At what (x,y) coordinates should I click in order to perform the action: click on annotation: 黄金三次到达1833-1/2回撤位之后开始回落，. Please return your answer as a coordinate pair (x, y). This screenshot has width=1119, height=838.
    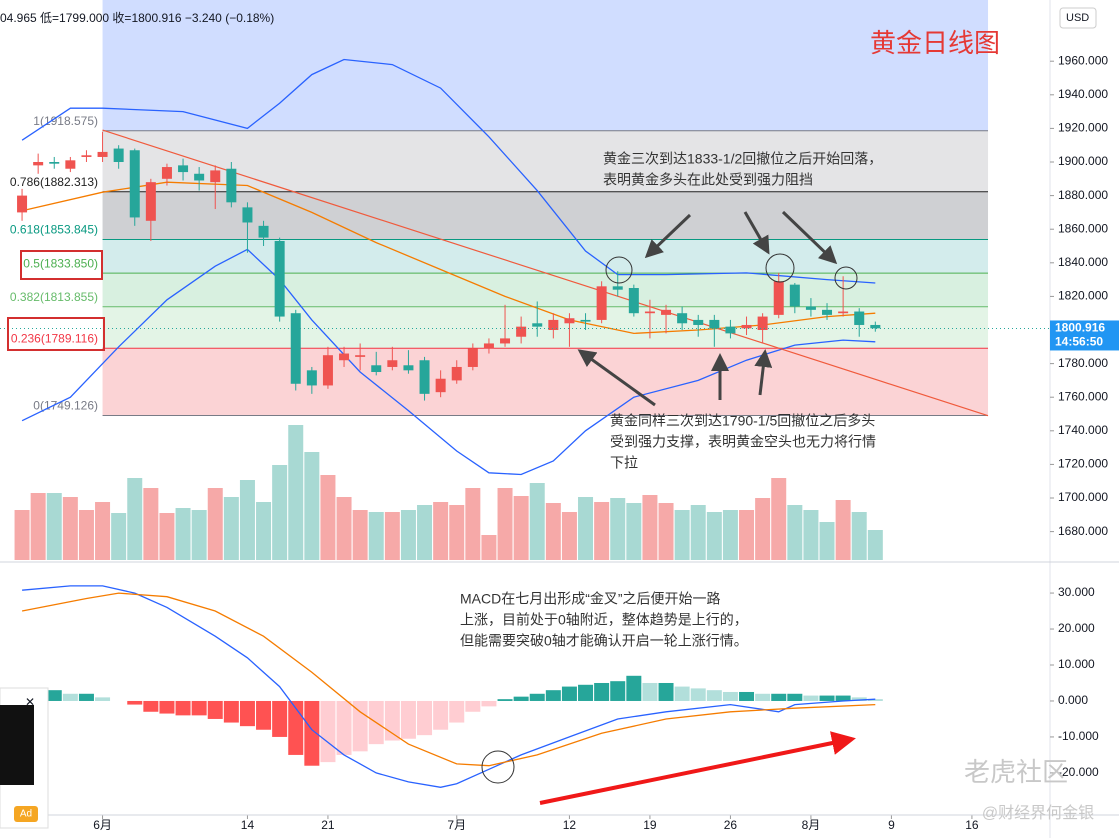
    Looking at the image, I should click on (742, 159).